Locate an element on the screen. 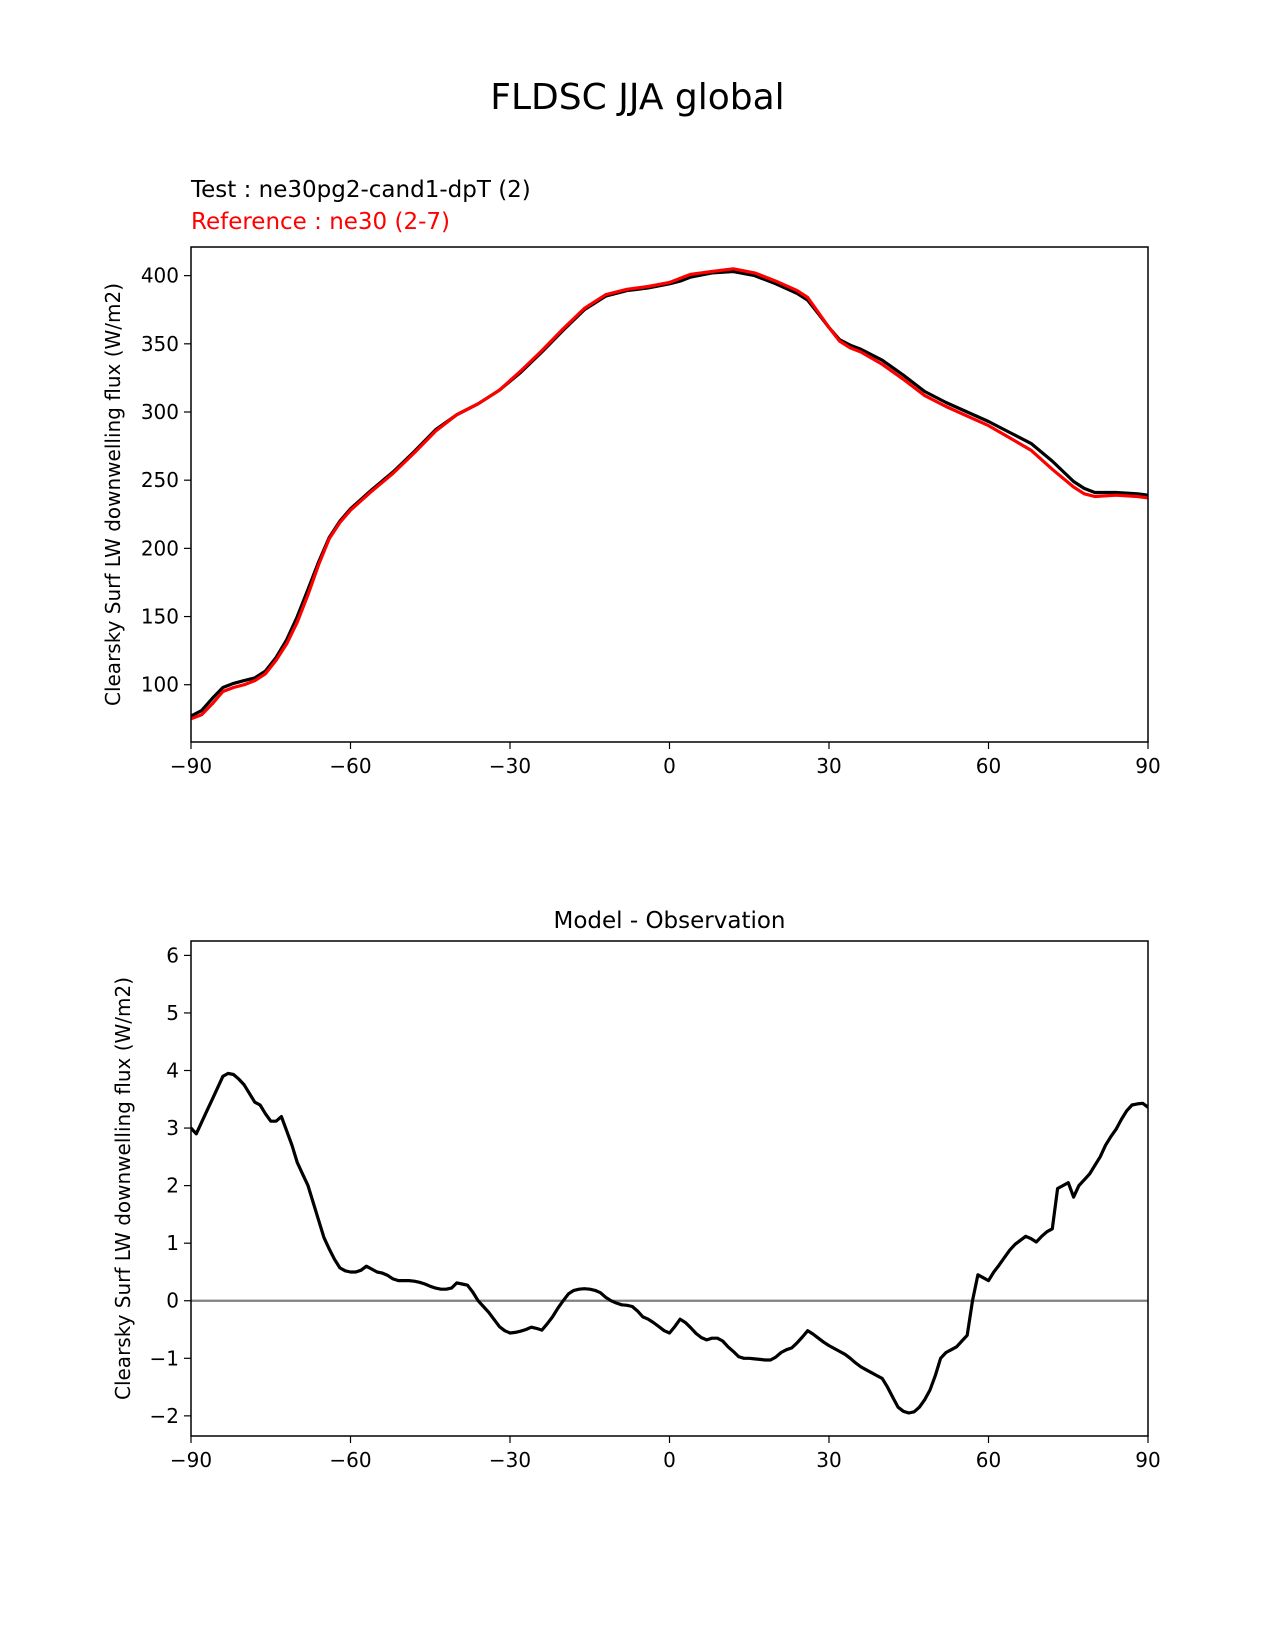 Image resolution: width=1275 pixels, height=1650 pixels. bottom-y-axis-label: Clearsky Surf LW downwelling flux (W/m2) is located at coordinates (123, 1188).